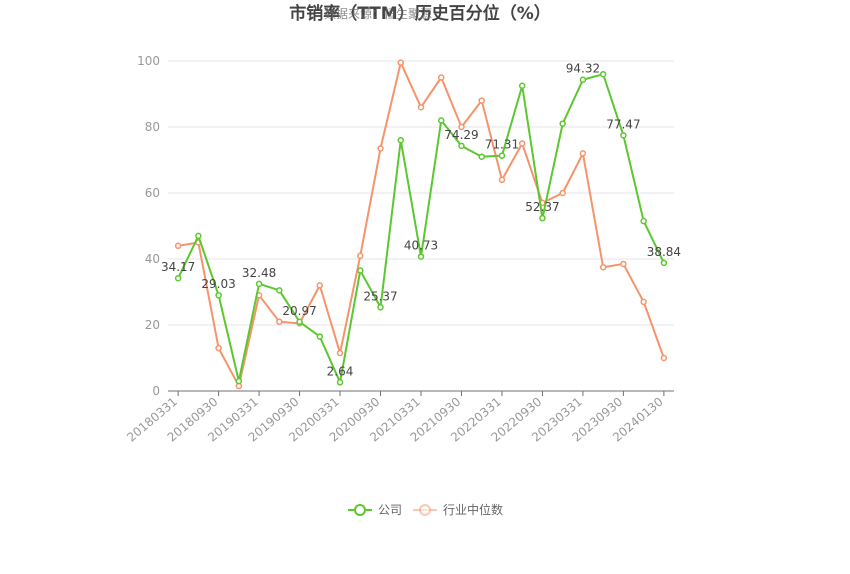  I want to click on y-tick-label: 40, so click(152, 259).